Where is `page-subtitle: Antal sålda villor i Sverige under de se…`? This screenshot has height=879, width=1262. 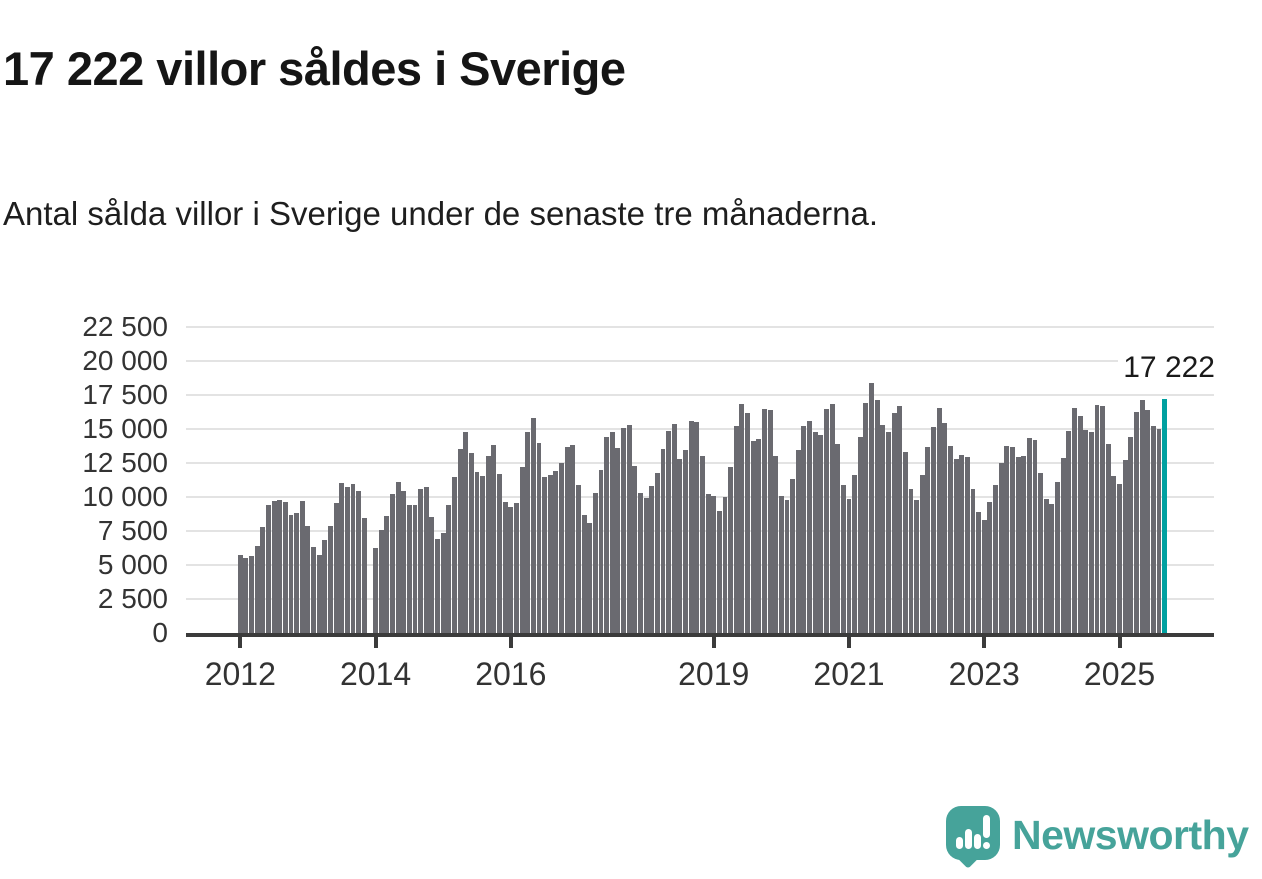
page-subtitle: Antal sålda villor i Sverige under de se… is located at coordinates (440, 213).